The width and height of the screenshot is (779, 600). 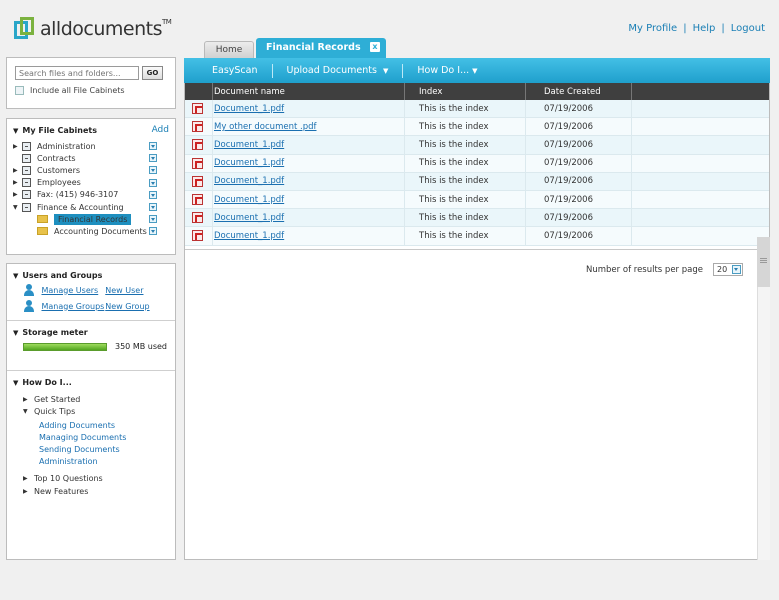 What do you see at coordinates (91, 170) in the screenshot?
I see `cabinet-customers: ▶ Customers` at bounding box center [91, 170].